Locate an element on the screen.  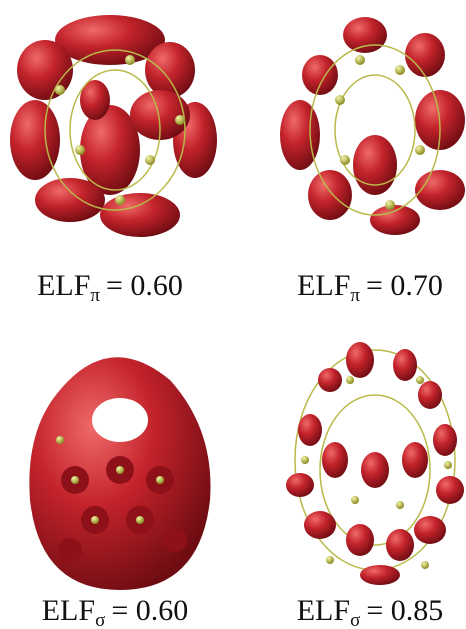
panel-label: ELFπ = 0.60 is located at coordinates (110, 287).